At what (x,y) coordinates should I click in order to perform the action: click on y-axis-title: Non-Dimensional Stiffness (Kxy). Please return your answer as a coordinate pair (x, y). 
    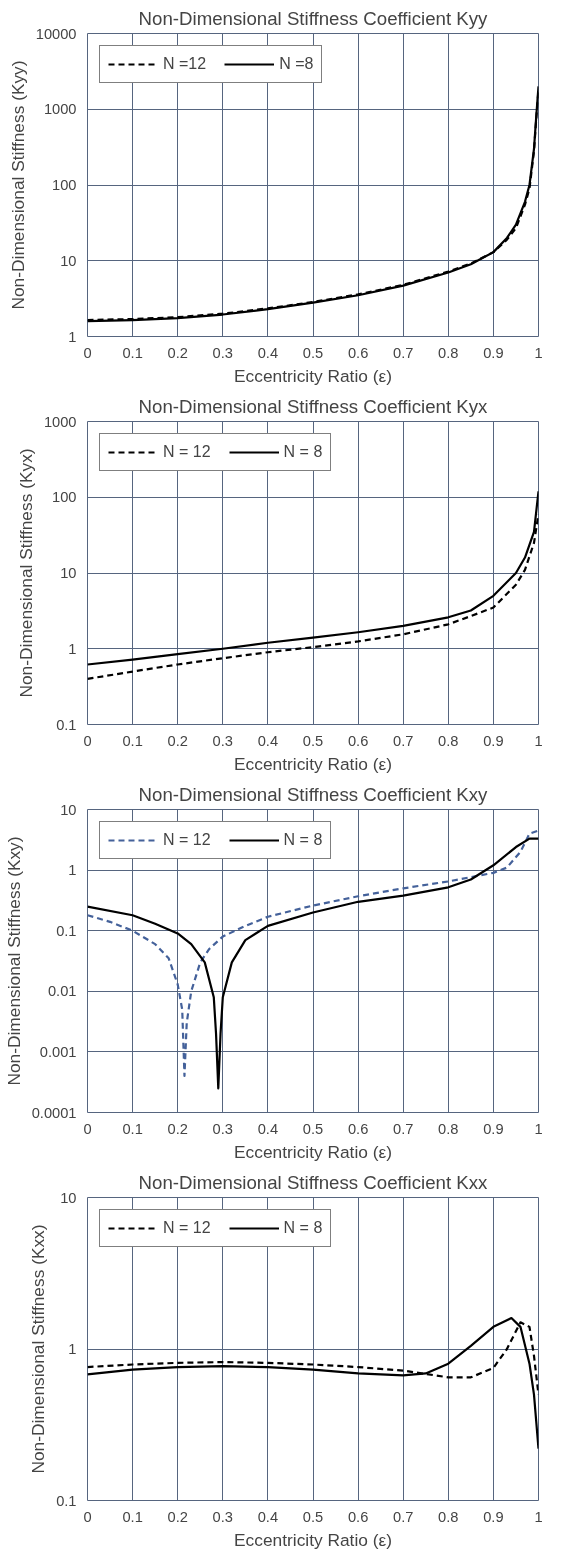
    Looking at the image, I should click on (13, 961).